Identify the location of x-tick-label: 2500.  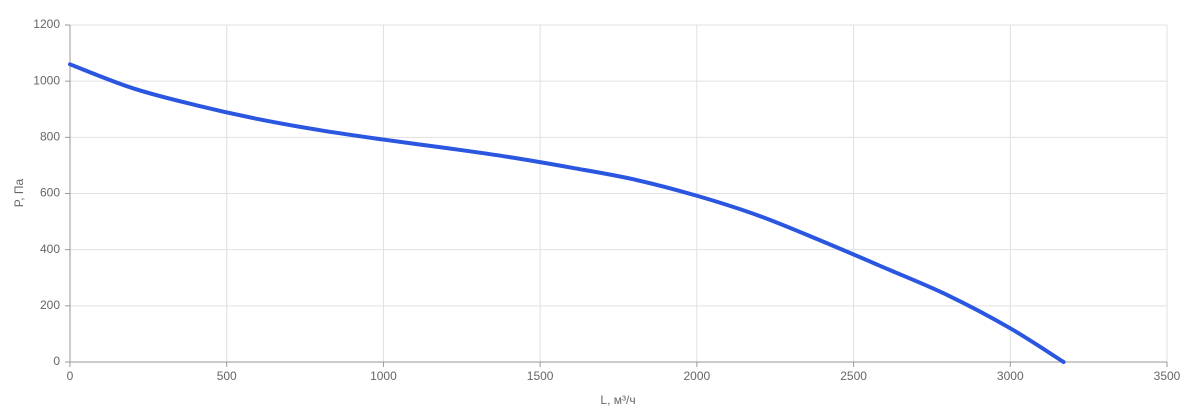
(853, 376).